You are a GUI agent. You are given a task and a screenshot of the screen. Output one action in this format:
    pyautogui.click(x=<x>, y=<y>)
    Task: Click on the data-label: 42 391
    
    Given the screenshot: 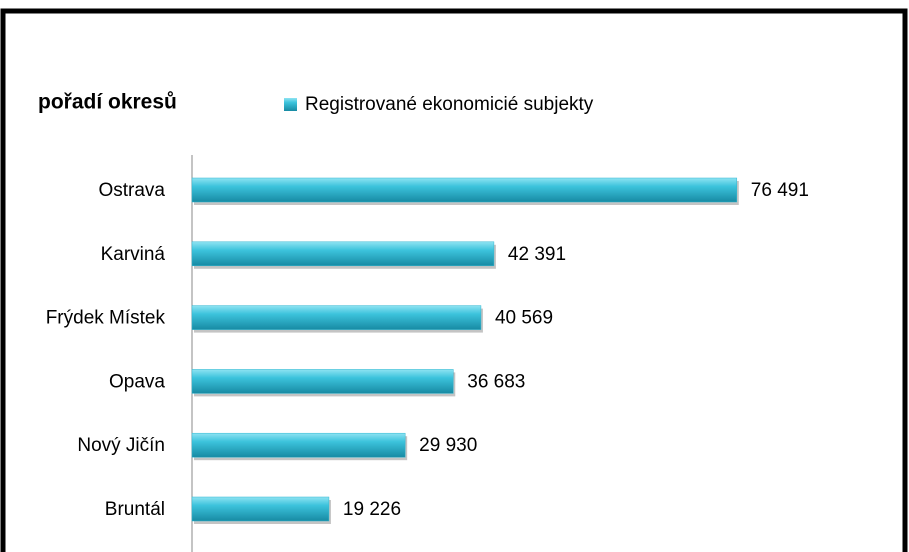 What is the action you would take?
    pyautogui.click(x=537, y=254)
    